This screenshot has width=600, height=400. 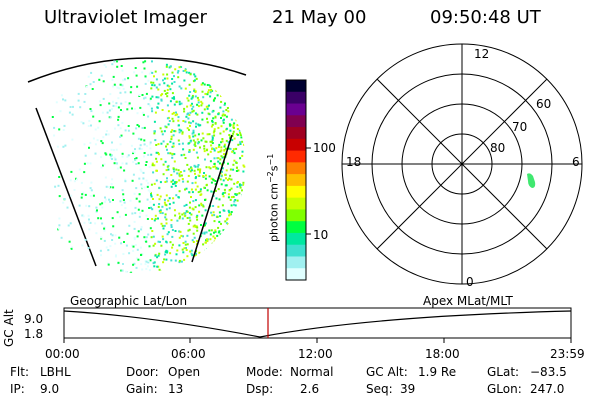 I want to click on seq-label: Seq:, so click(x=379, y=389).